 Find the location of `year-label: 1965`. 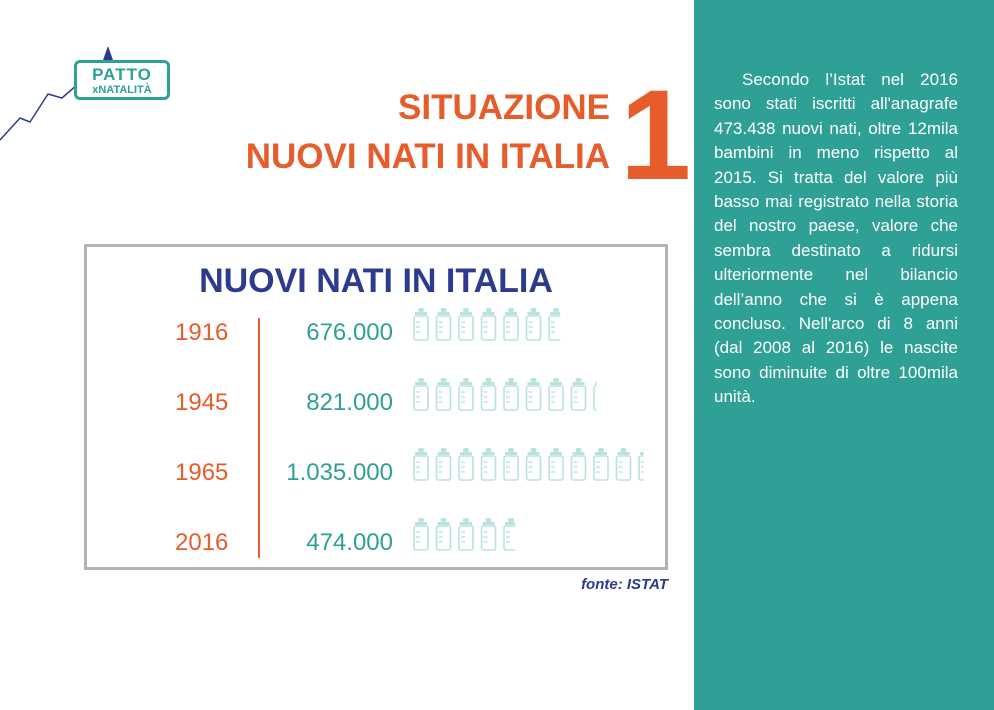

year-label: 1965 is located at coordinates (201, 472).